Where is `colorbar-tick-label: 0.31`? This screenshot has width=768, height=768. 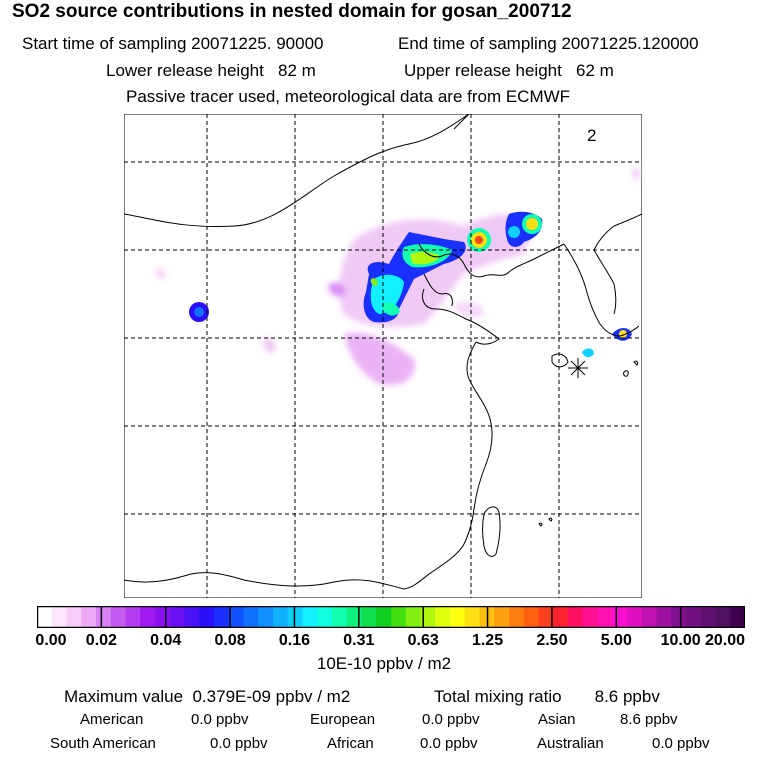
colorbar-tick-label: 0.31 is located at coordinates (359, 640).